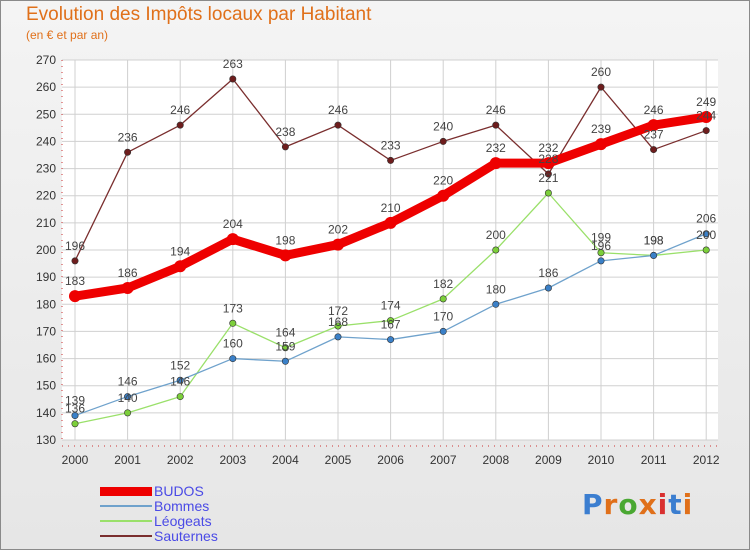 The width and height of the screenshot is (750, 550). What do you see at coordinates (285, 240) in the screenshot?
I see `data-label-budos: 198` at bounding box center [285, 240].